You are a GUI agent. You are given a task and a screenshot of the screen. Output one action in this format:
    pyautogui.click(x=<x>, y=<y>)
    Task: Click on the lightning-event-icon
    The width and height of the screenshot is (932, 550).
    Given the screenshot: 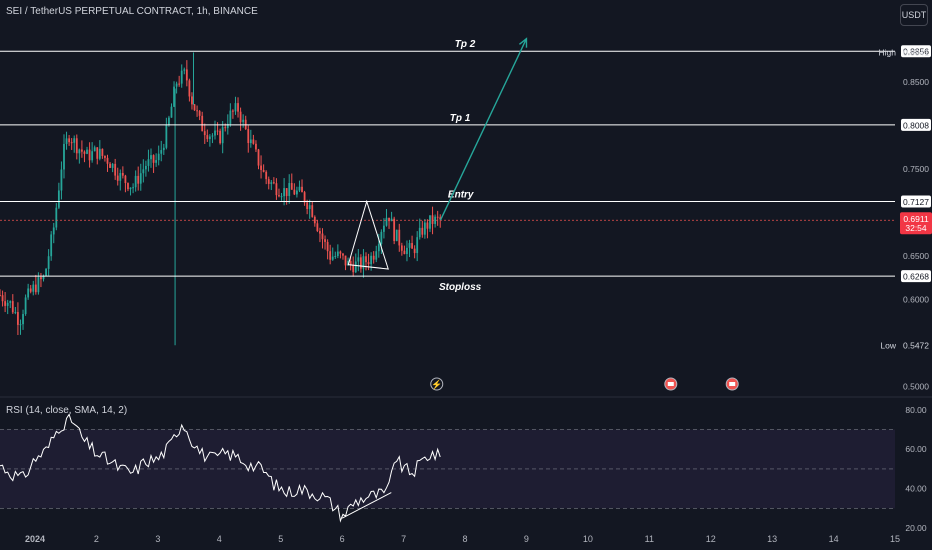 What is the action you would take?
    pyautogui.click(x=437, y=384)
    